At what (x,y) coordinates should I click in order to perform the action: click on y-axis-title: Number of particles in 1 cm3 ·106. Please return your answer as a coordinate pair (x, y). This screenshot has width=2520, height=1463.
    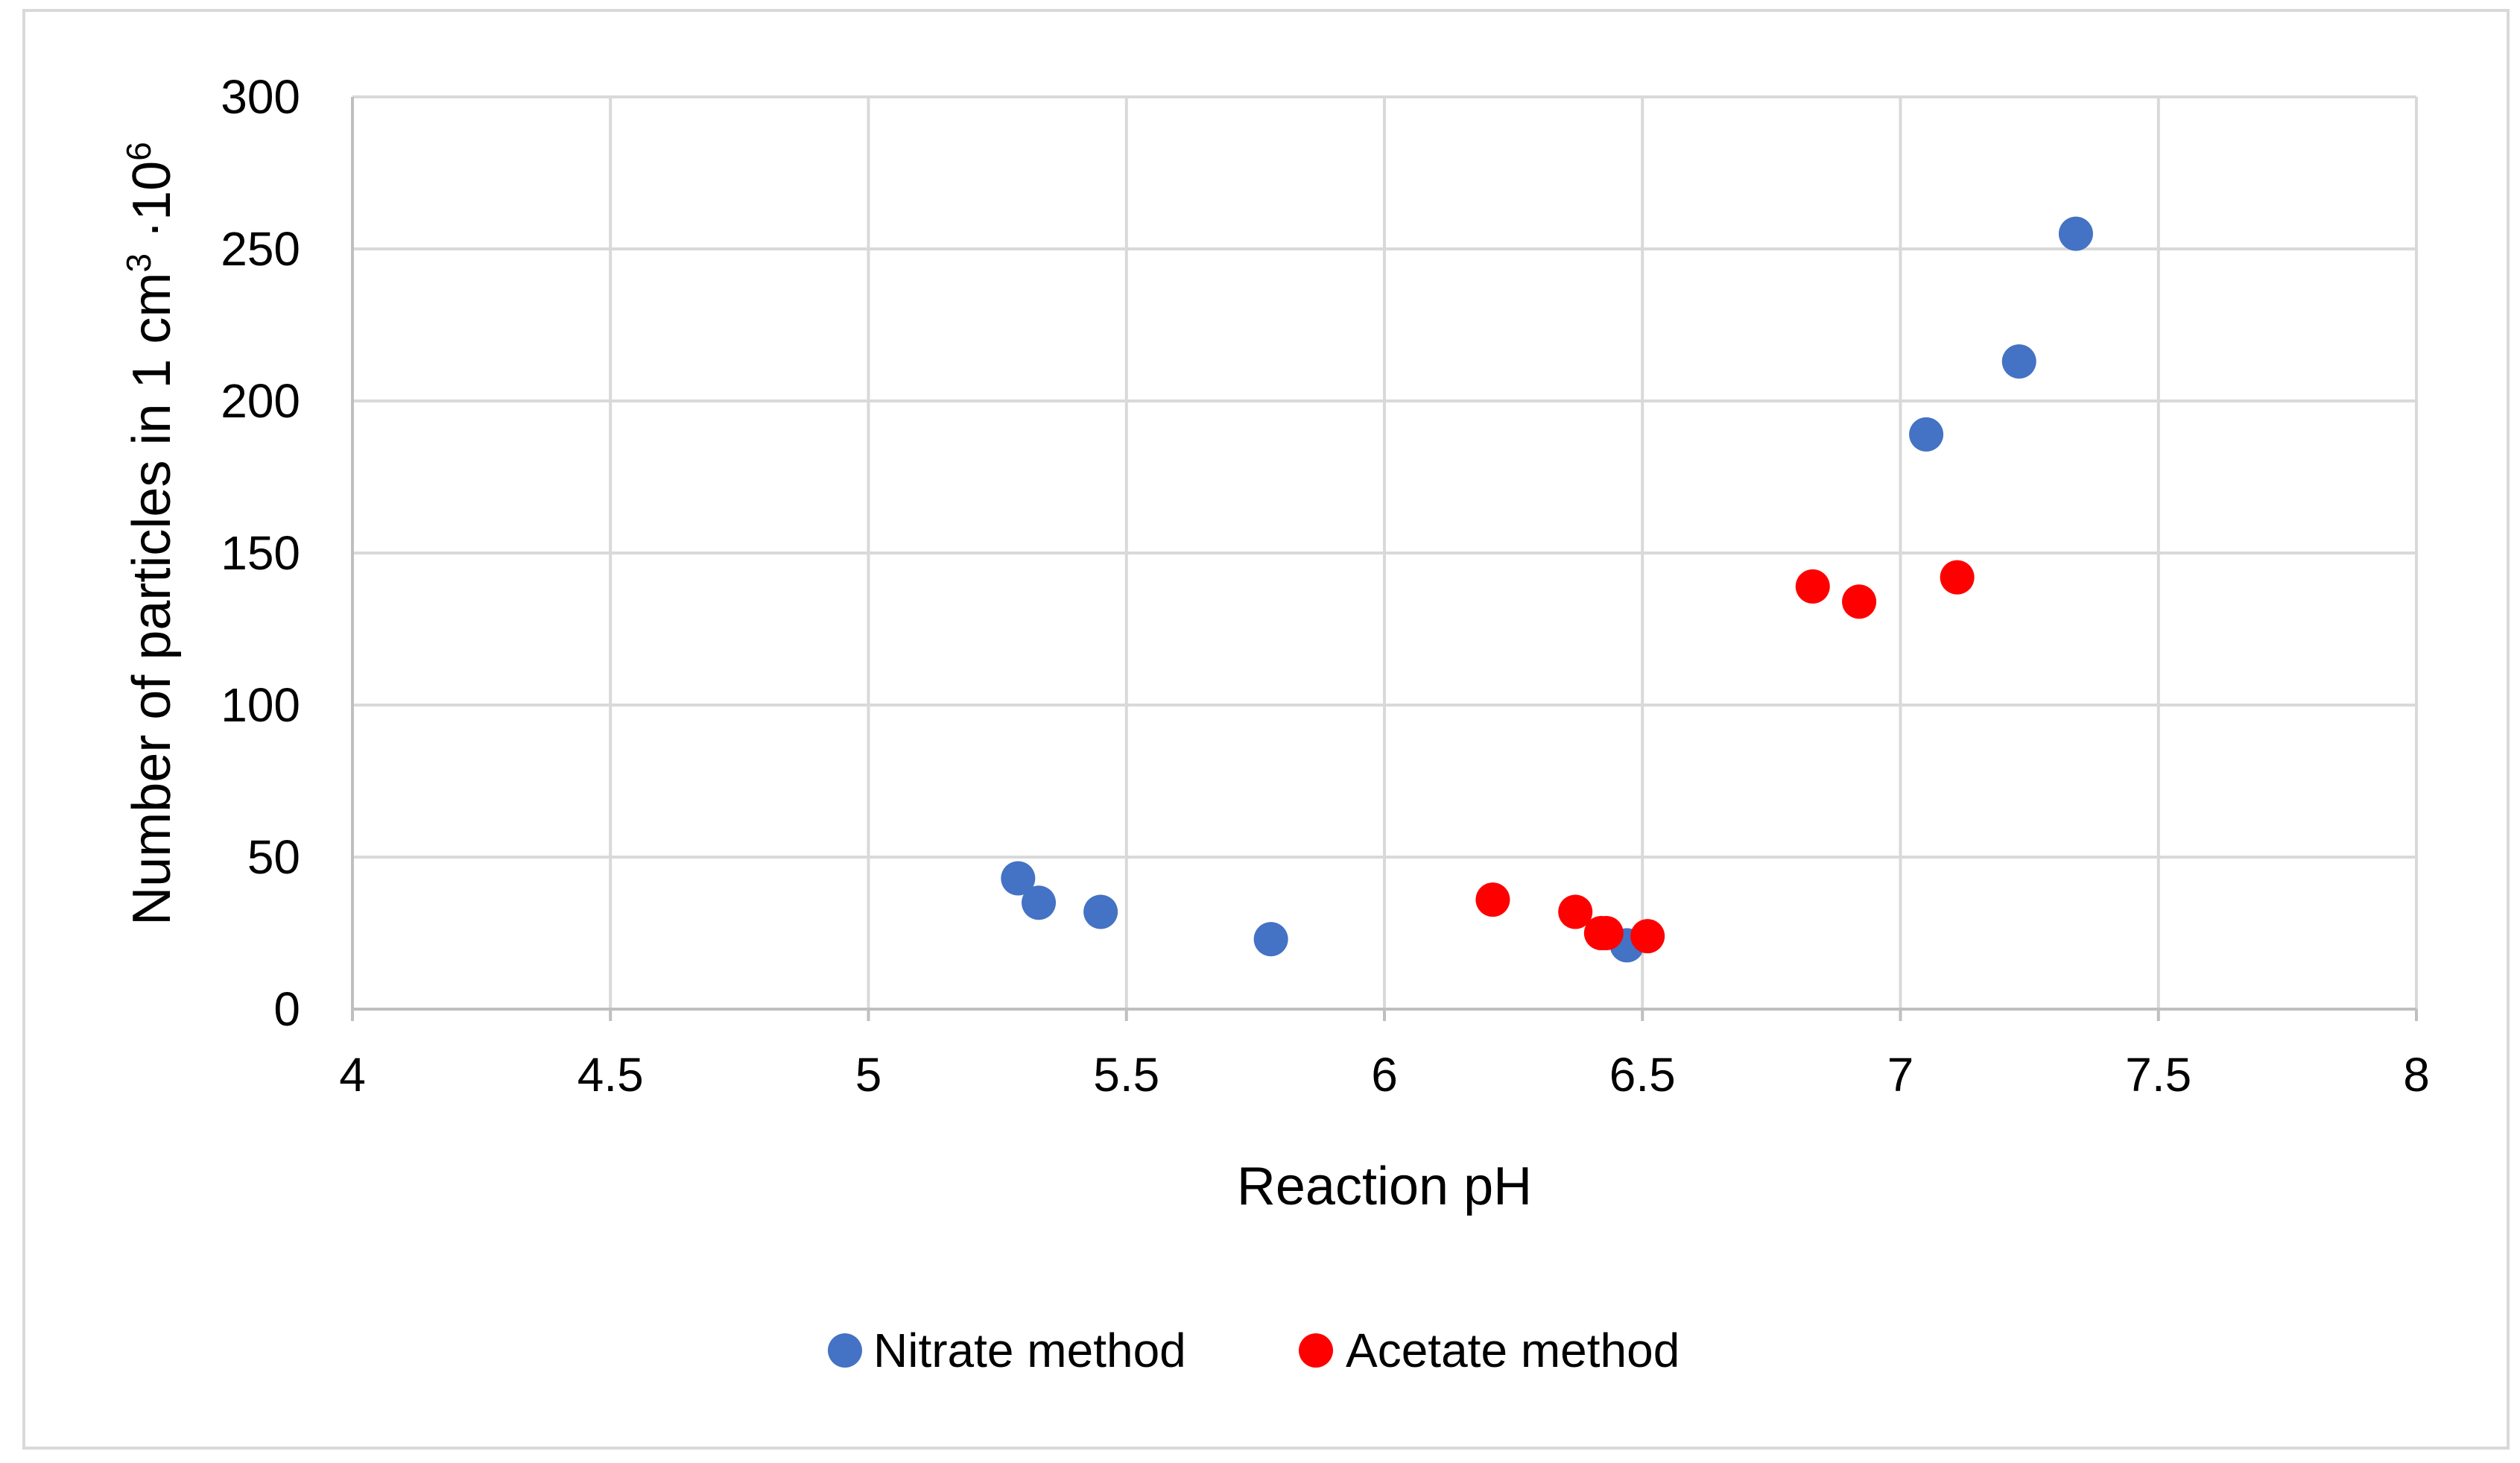
    Looking at the image, I should click on (150, 534).